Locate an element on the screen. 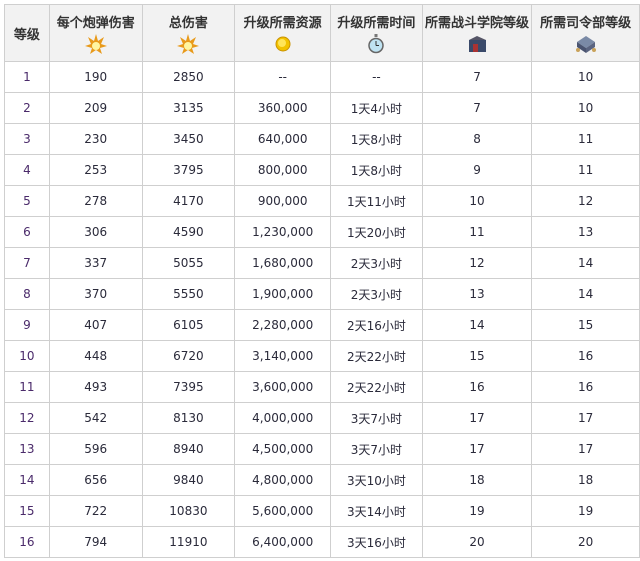  damage-per-shell-cell: 596 is located at coordinates (95, 449).